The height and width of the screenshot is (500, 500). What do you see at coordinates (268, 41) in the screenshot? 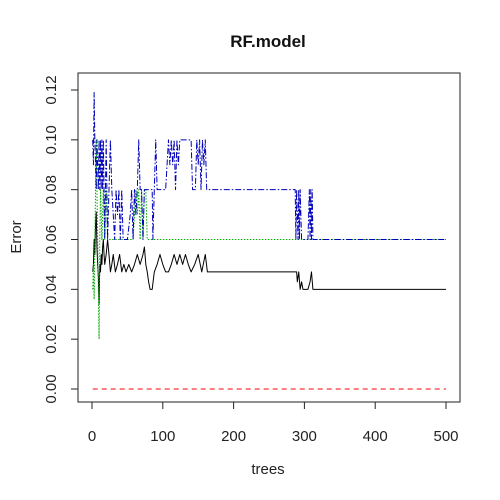
I see `chart-title: RF.model` at bounding box center [268, 41].